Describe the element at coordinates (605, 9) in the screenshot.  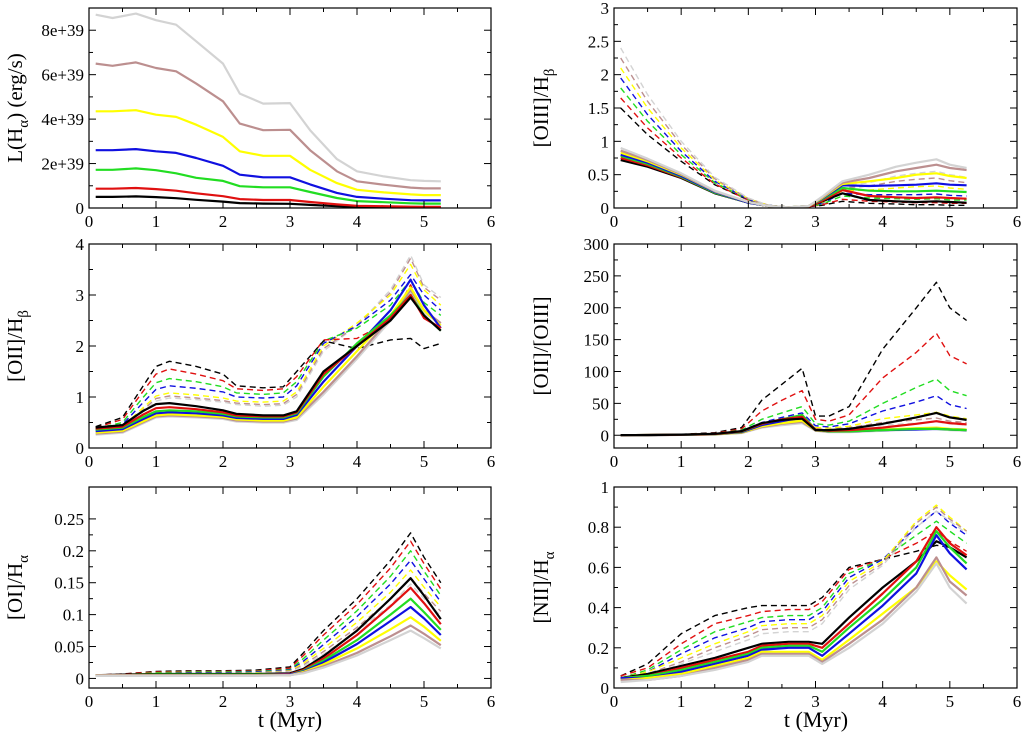
I see `y-tick-label: 3` at that location.